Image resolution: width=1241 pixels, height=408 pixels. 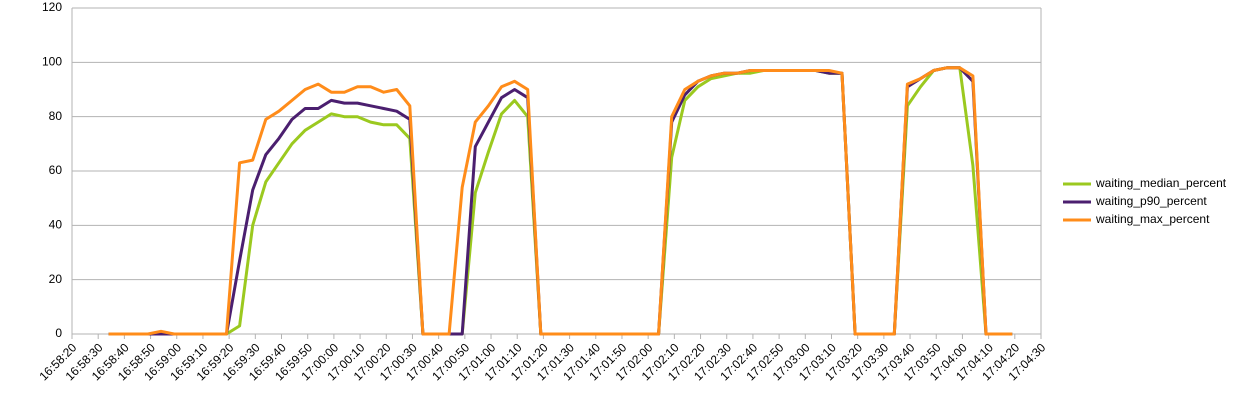 I want to click on legend-label: waiting_p90_percent, so click(x=1151, y=201).